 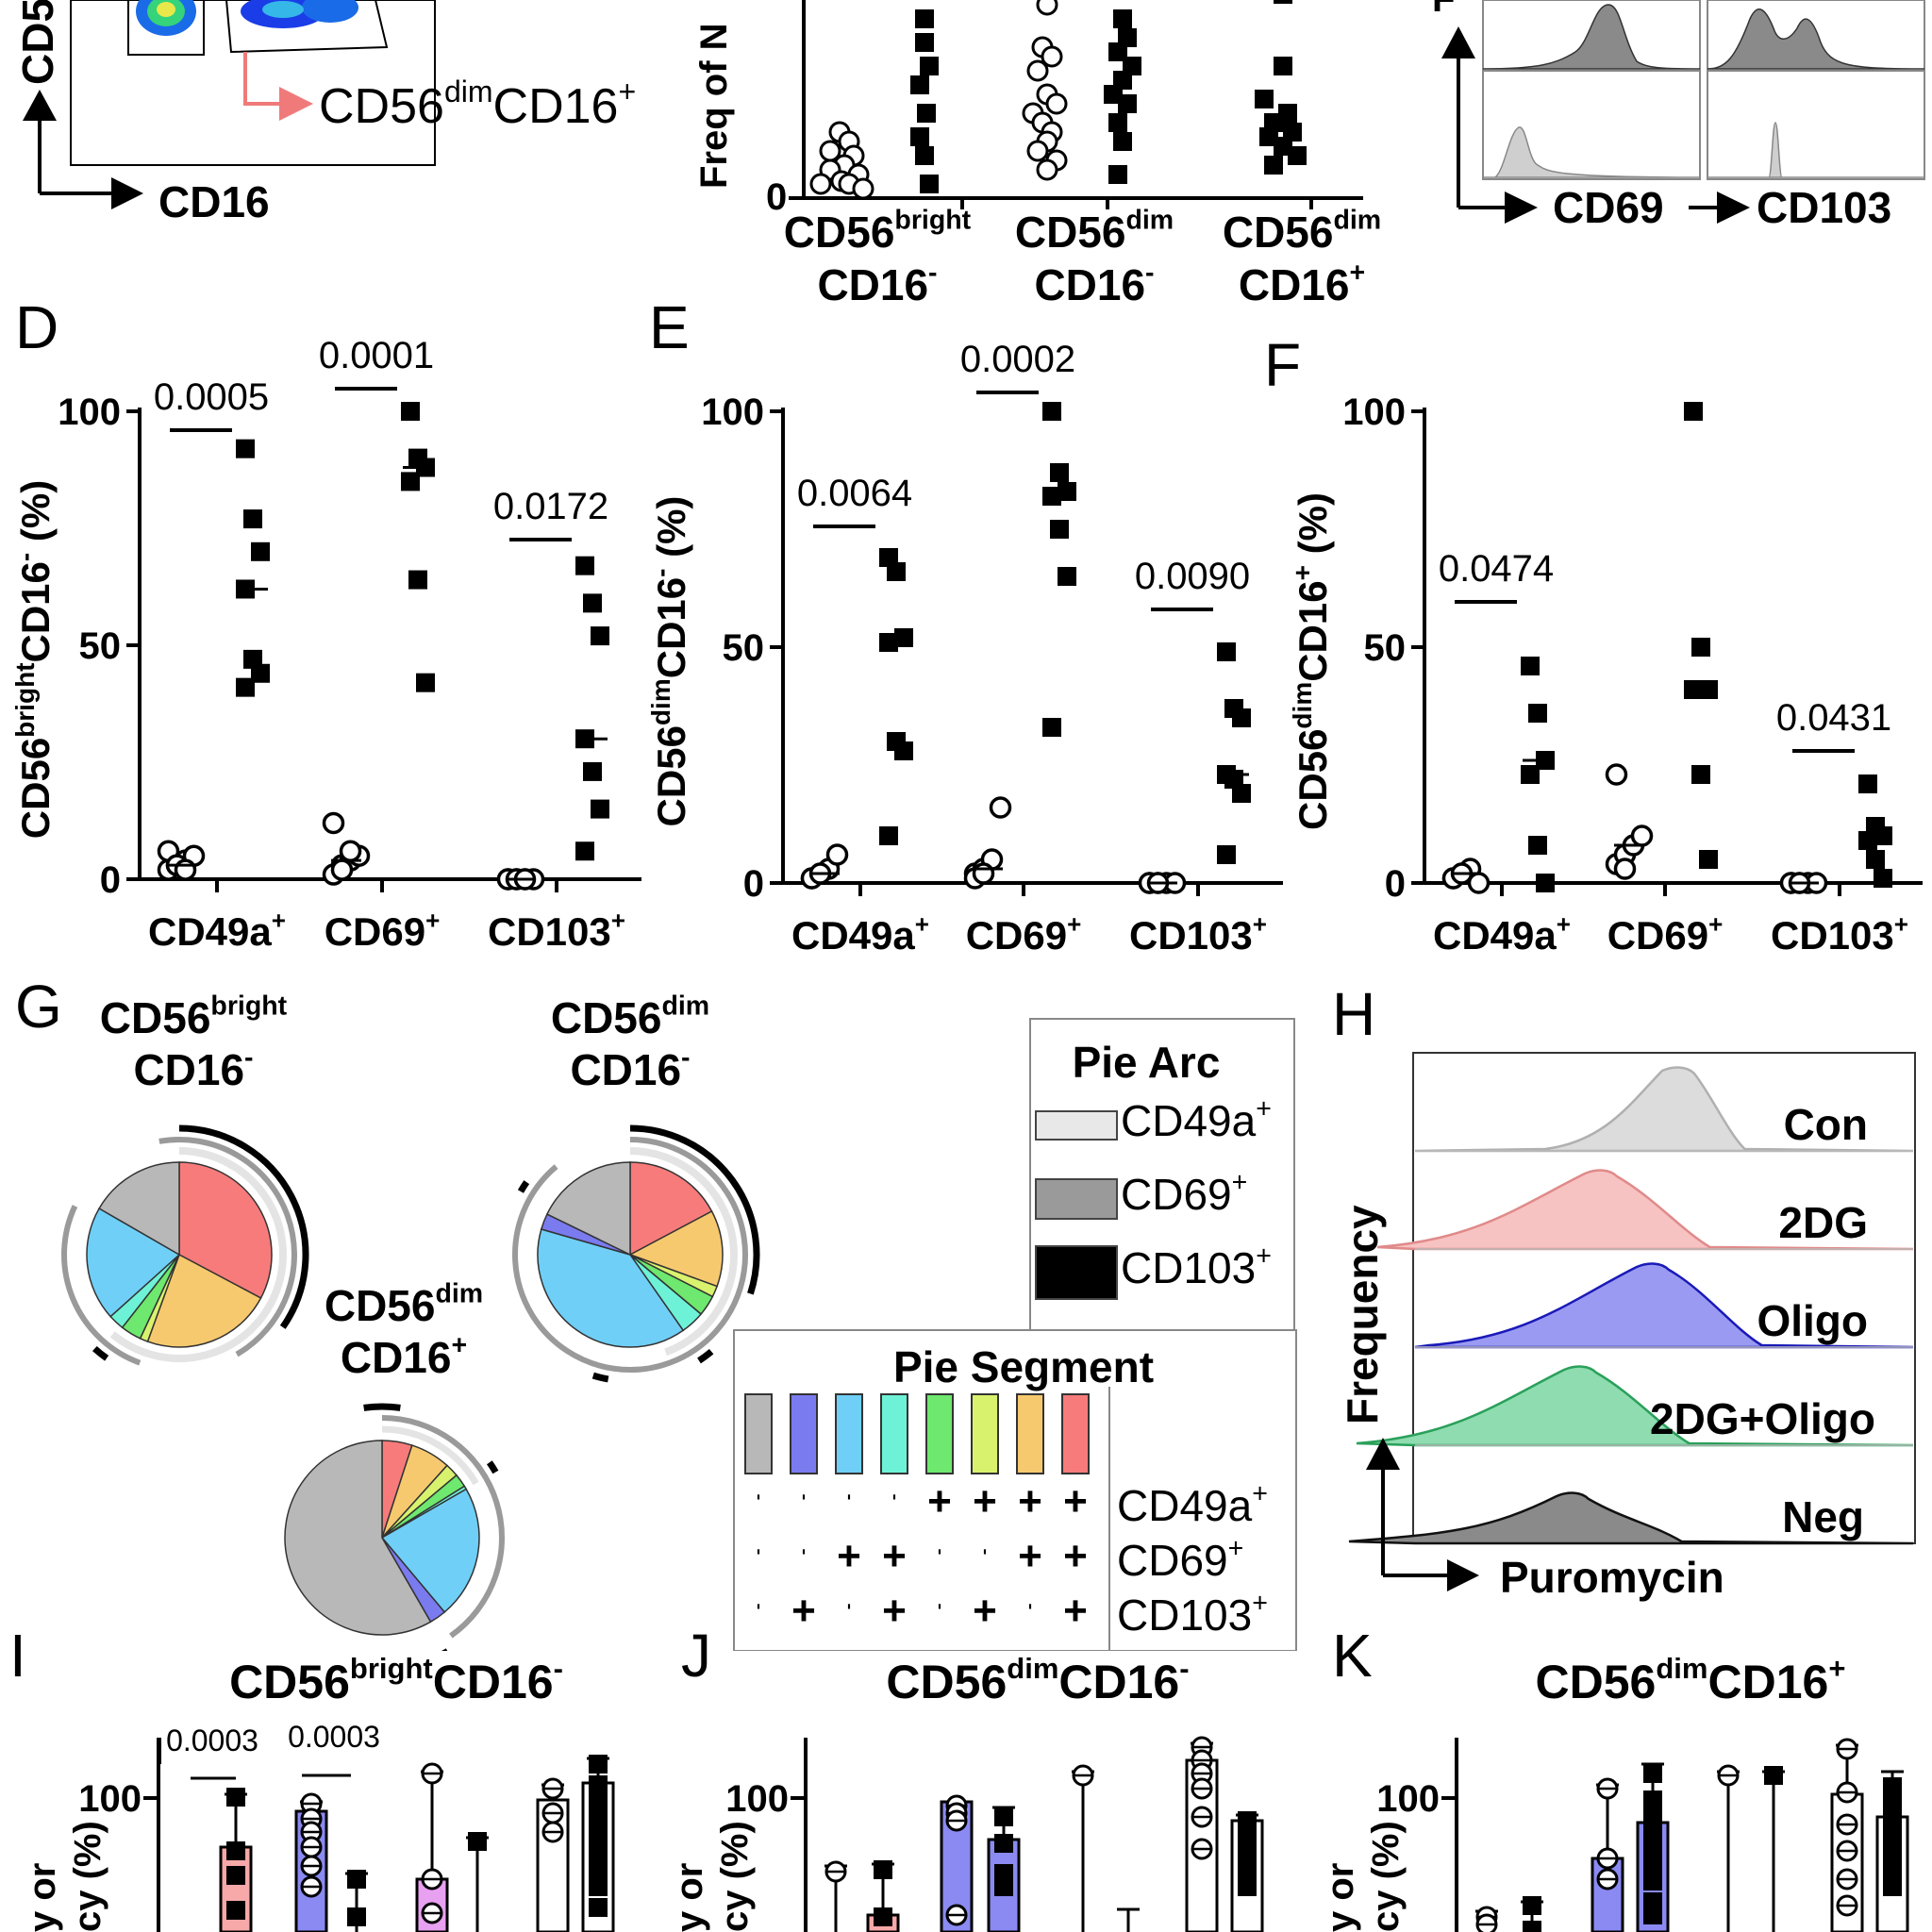 I want to click on panel-a-flow-plot: CD56dimCD16+ CD16 CD5, so click(x=325, y=113).